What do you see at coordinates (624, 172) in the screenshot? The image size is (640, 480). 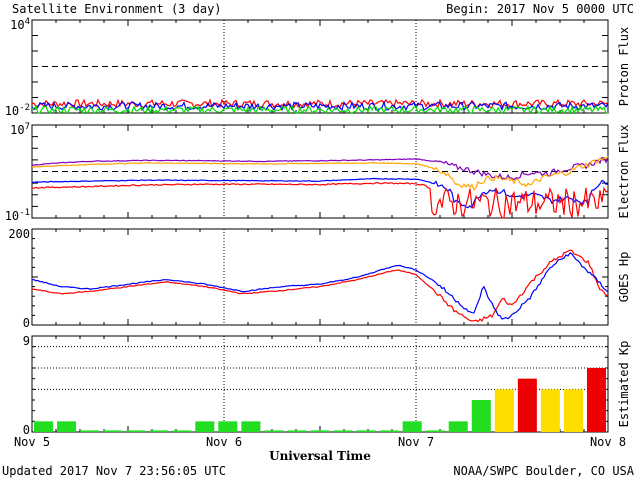 I see `panel-ylabel: Electron Flux` at bounding box center [624, 172].